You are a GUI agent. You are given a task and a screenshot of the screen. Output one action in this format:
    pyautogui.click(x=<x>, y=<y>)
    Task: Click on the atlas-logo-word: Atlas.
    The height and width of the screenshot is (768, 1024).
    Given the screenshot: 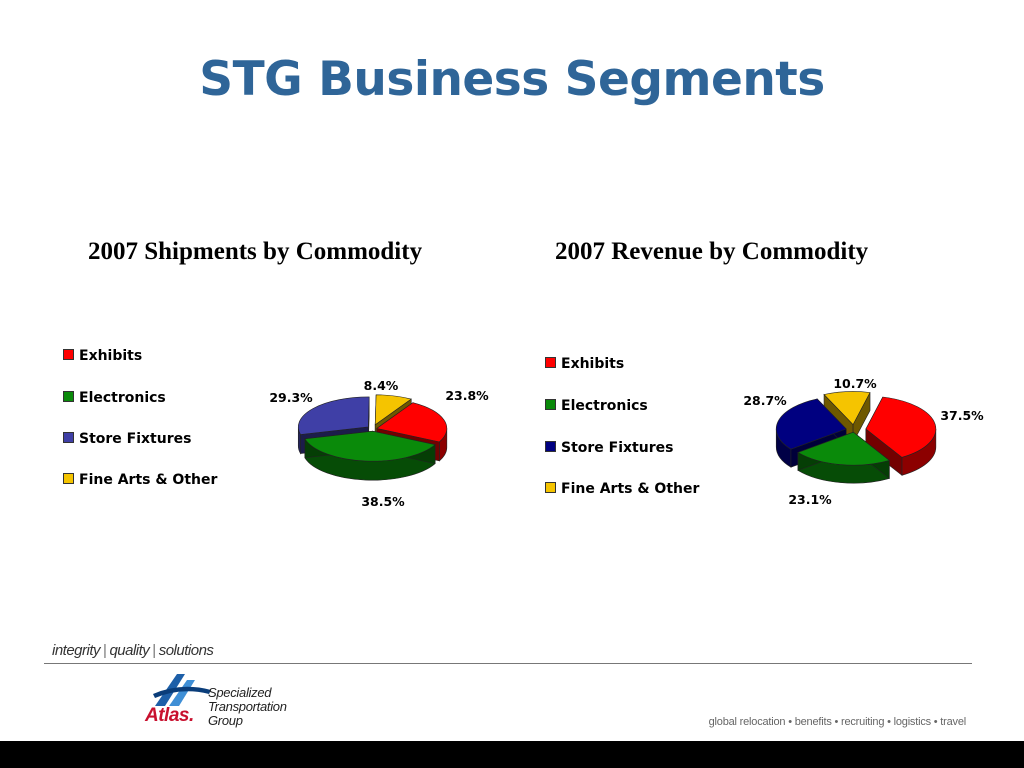 What is the action you would take?
    pyautogui.click(x=169, y=715)
    